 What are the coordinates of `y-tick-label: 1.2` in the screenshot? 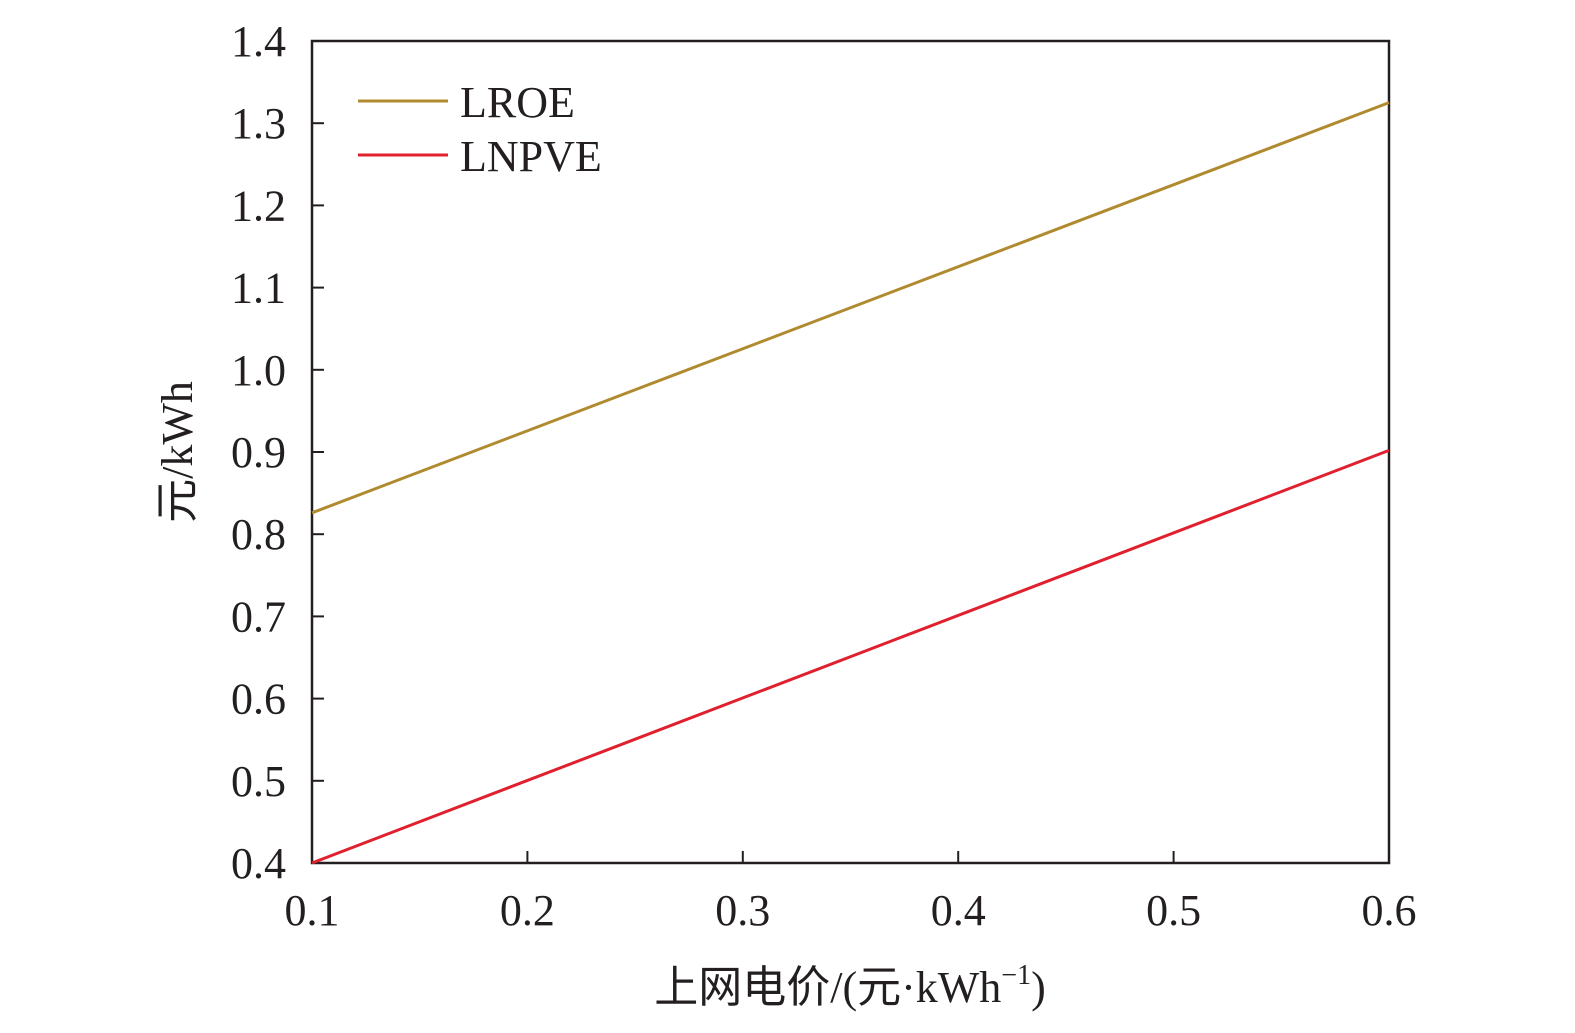 It's located at (258, 205).